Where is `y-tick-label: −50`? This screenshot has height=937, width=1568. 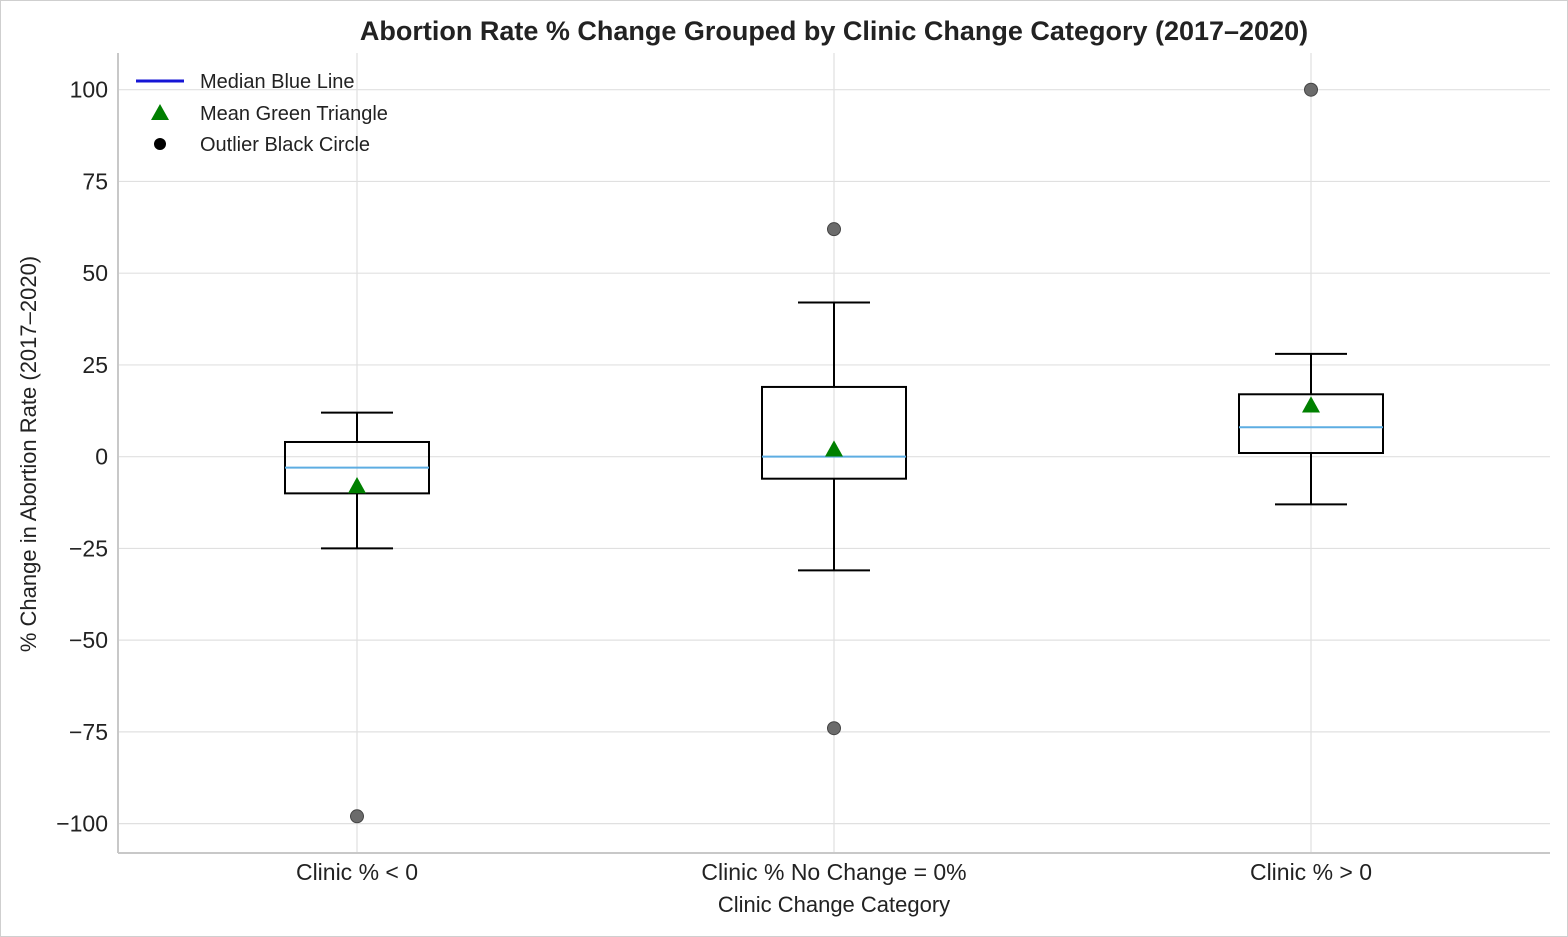
y-tick-label: −50 is located at coordinates (88, 640).